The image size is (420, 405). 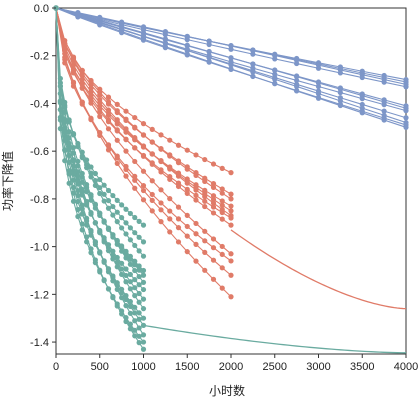 I want to click on y-tick-label: -1.0, so click(x=39, y=248).